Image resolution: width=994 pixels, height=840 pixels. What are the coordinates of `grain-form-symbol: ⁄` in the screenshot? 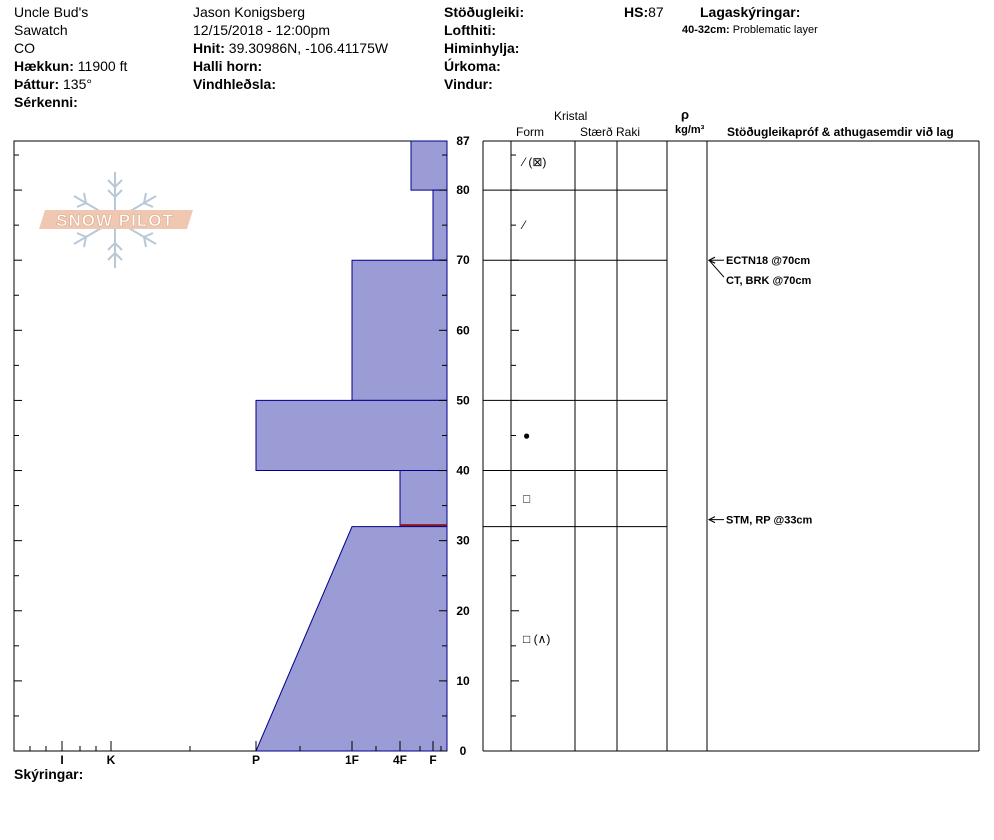 It's located at (523, 225).